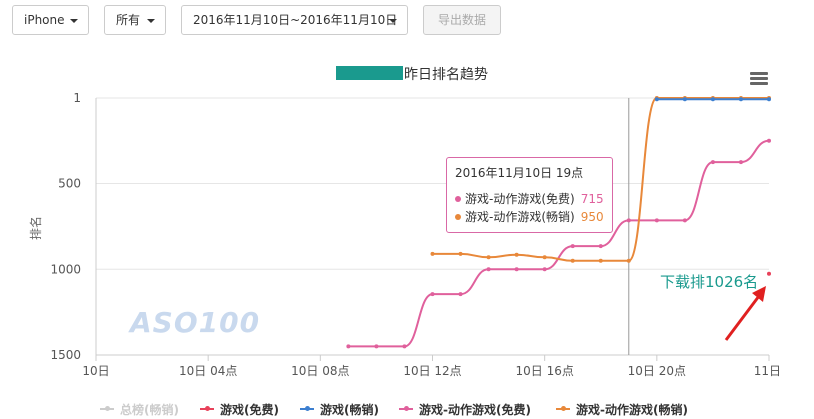 The image size is (814, 419). I want to click on x-tick-label: 10日, so click(95, 371).